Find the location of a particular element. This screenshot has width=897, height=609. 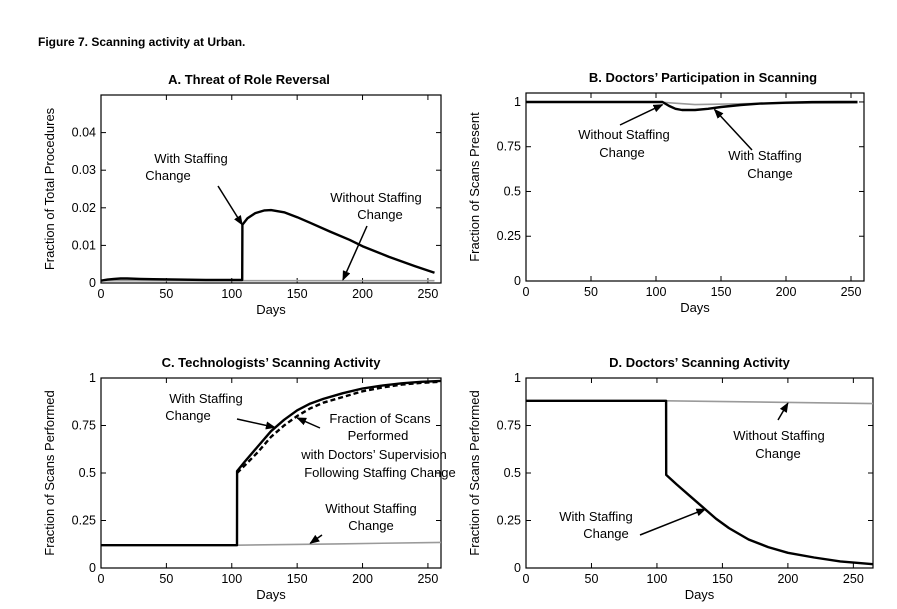

figure-title: Figure 7. Scanning activity at Urban. is located at coordinates (142, 42).